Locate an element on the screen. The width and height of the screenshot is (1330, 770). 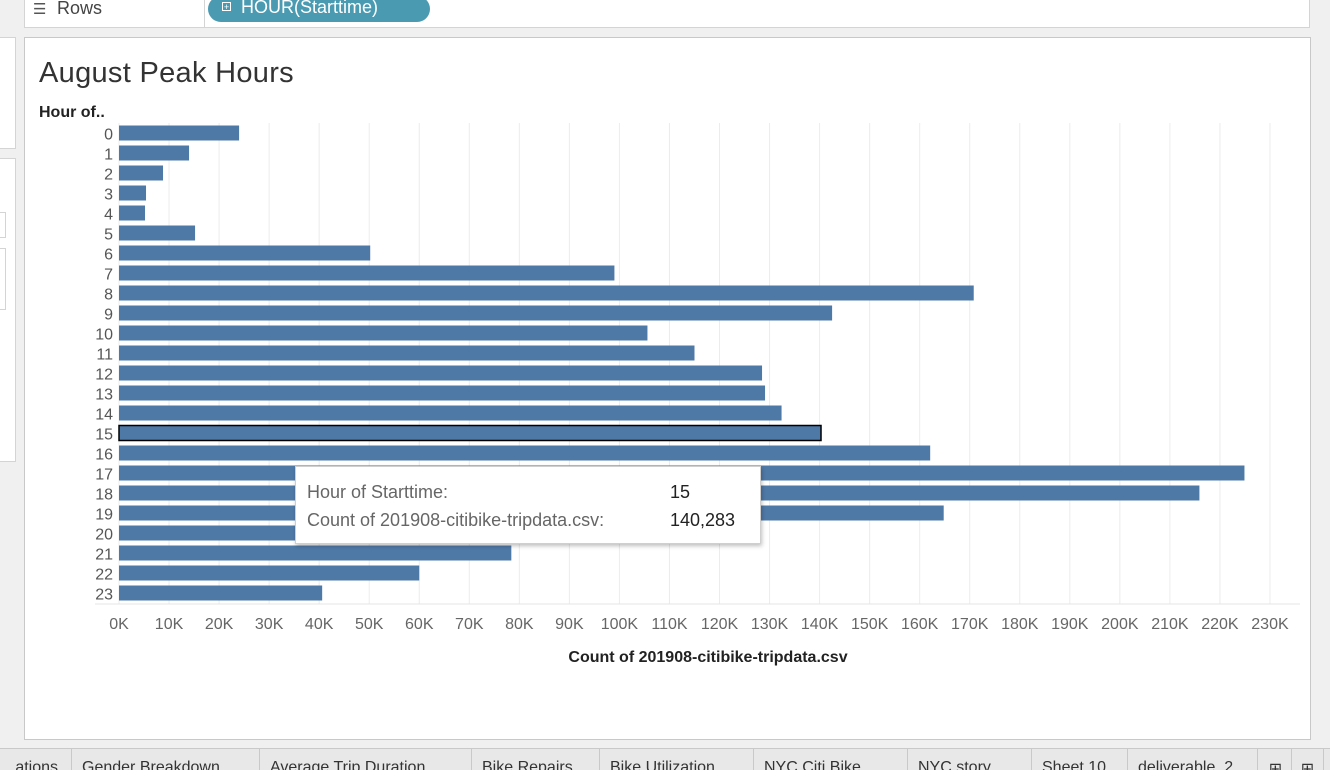
y-tick-label: 7 is located at coordinates (108, 275).